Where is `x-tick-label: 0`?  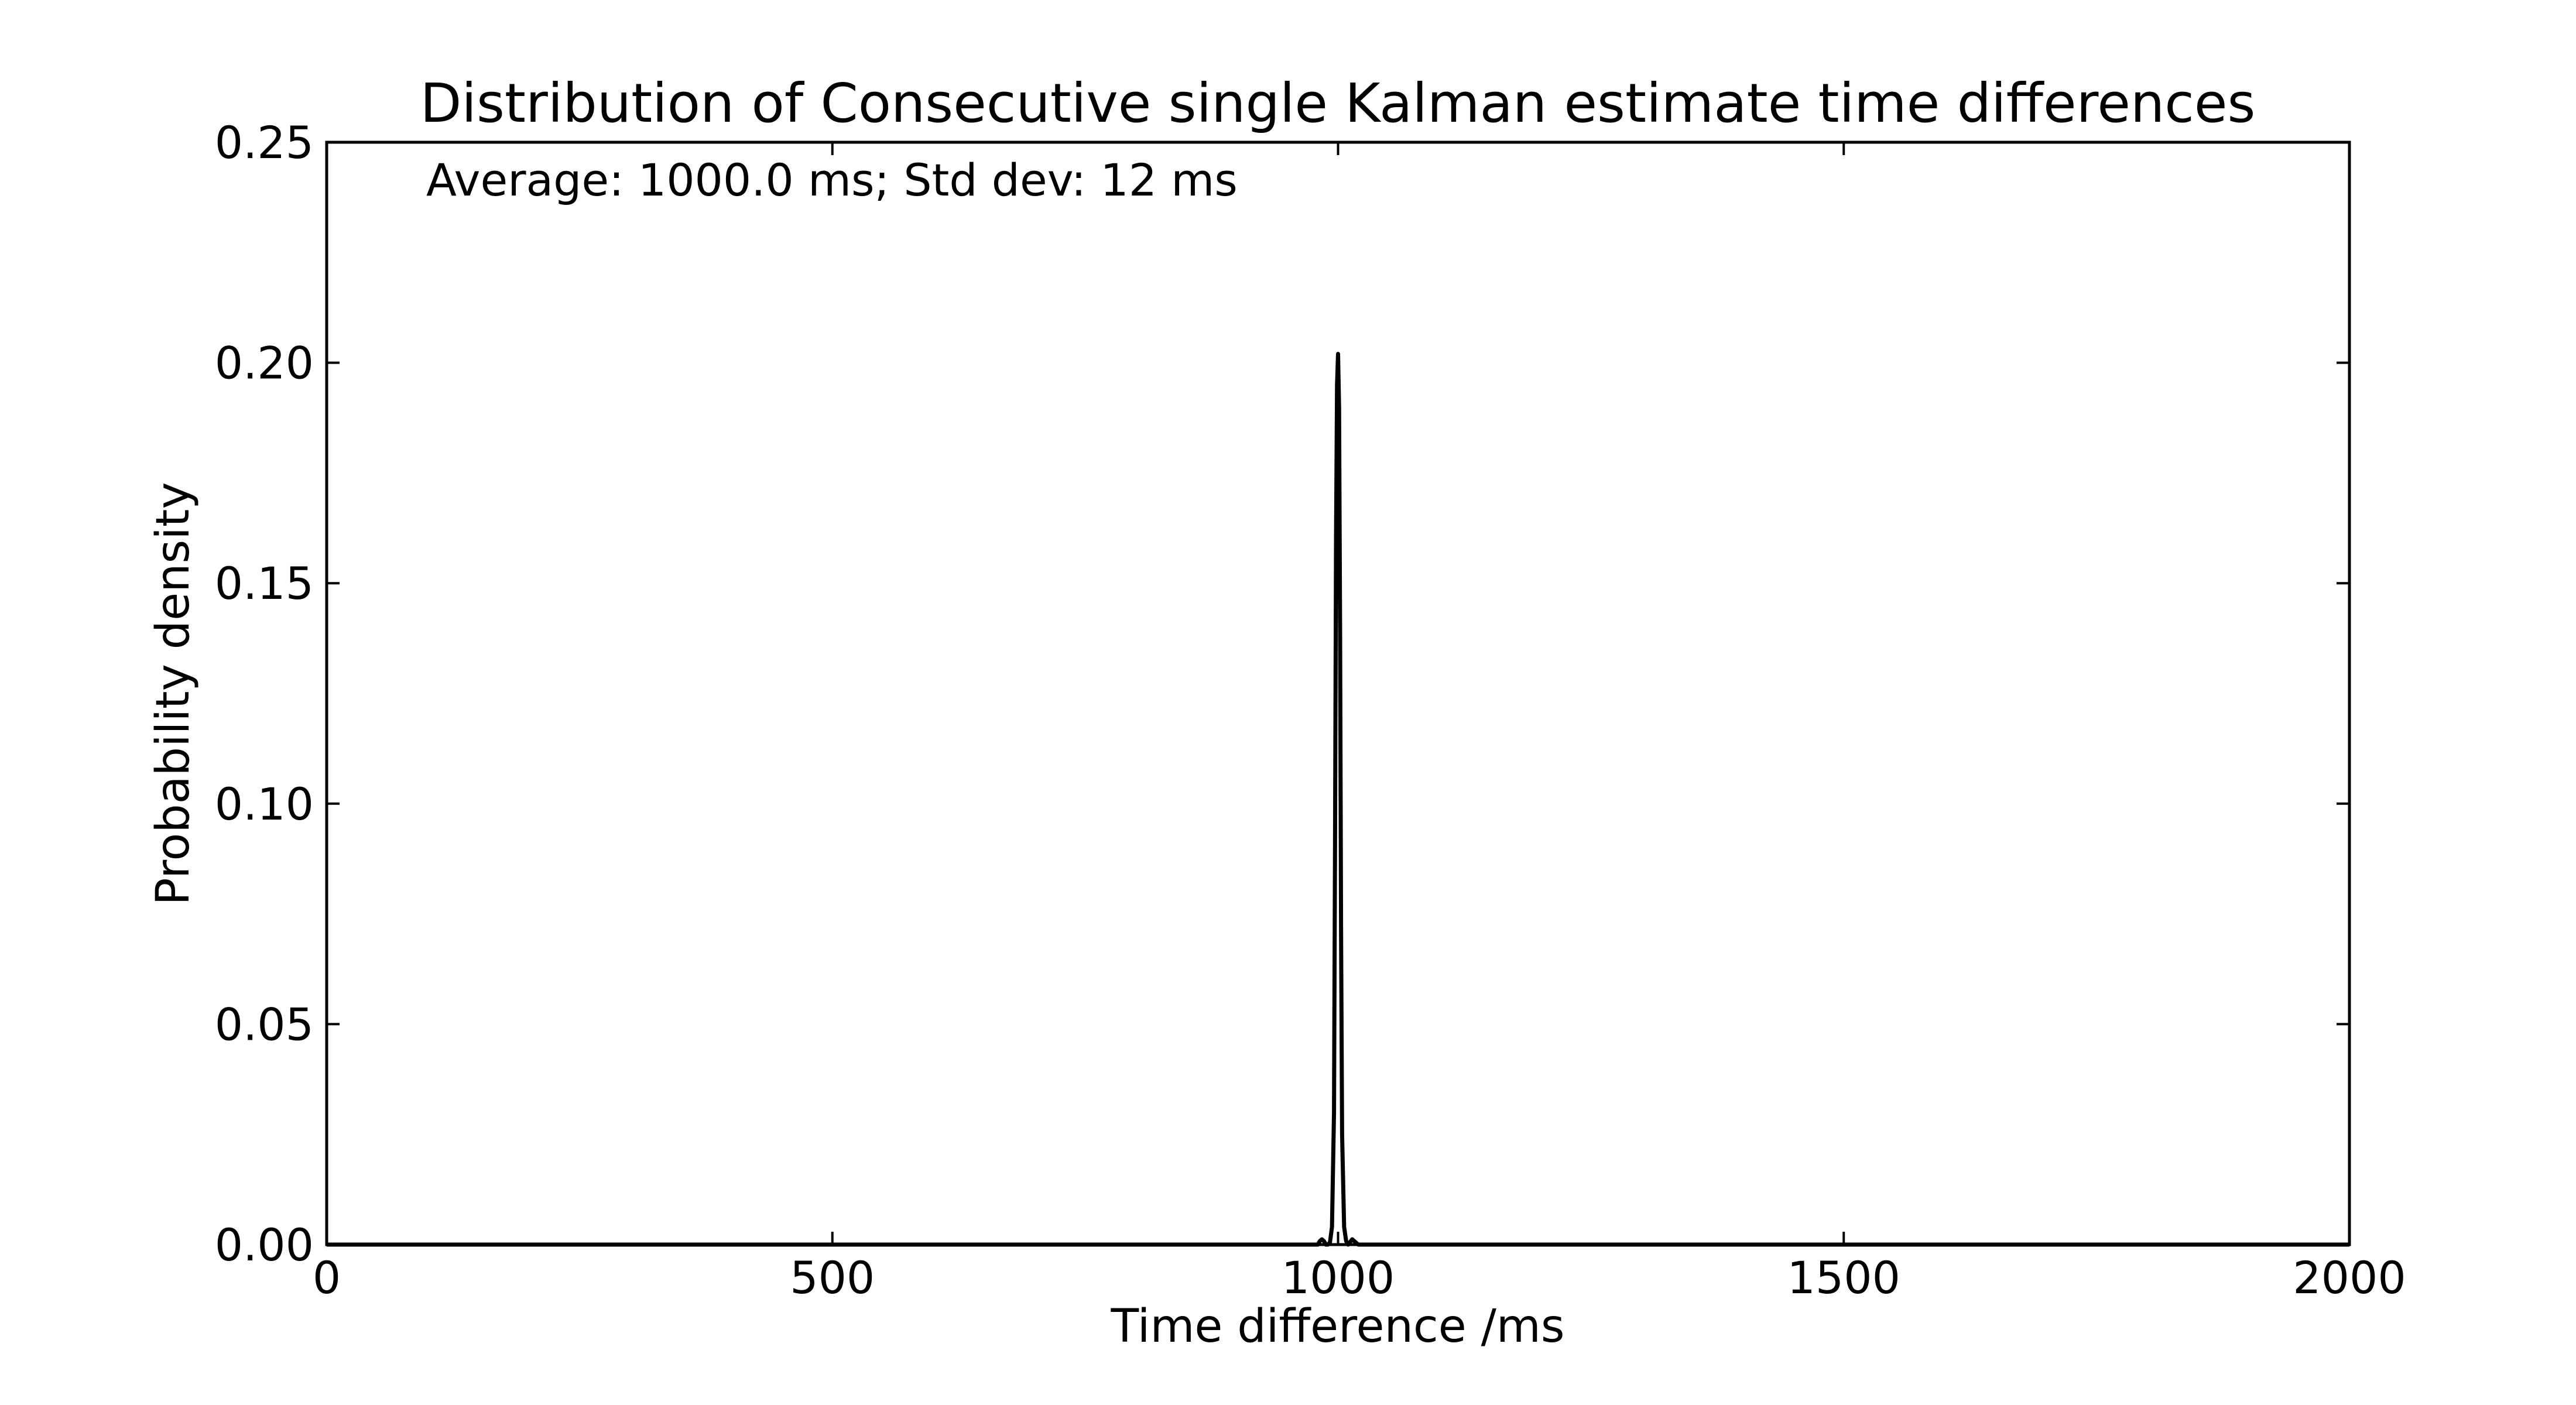 x-tick-label: 0 is located at coordinates (327, 1278).